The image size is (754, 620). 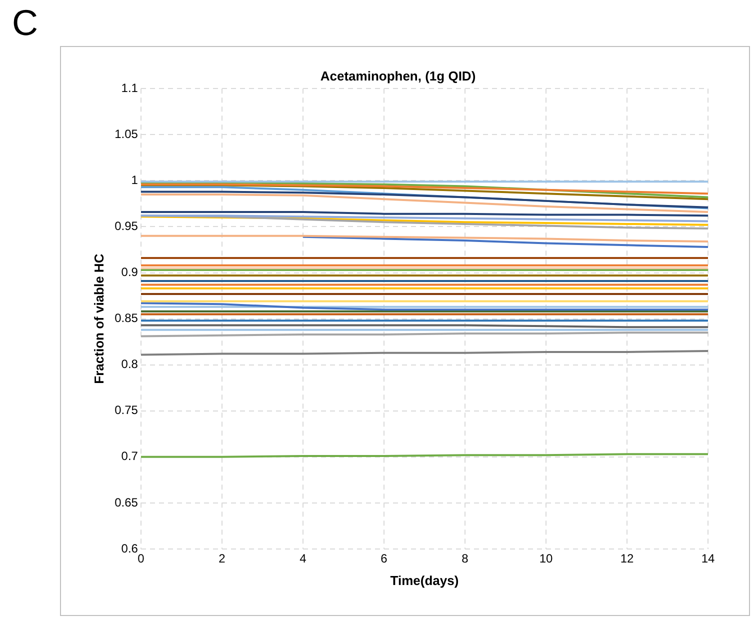 I want to click on y-tick-label: 1.1, so click(x=129, y=87).